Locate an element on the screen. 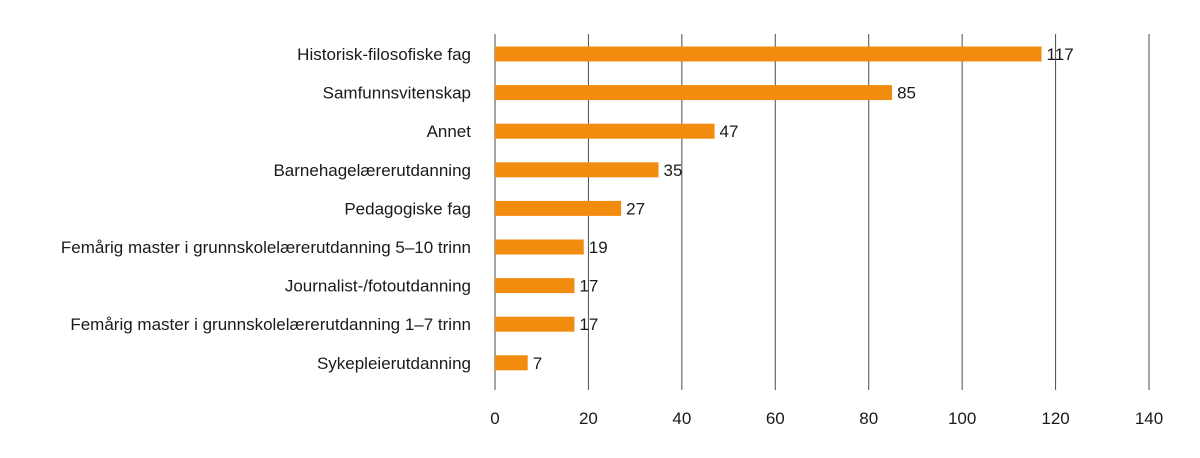 Image resolution: width=1200 pixels, height=458 pixels. value-label-2: 47 is located at coordinates (729, 131).